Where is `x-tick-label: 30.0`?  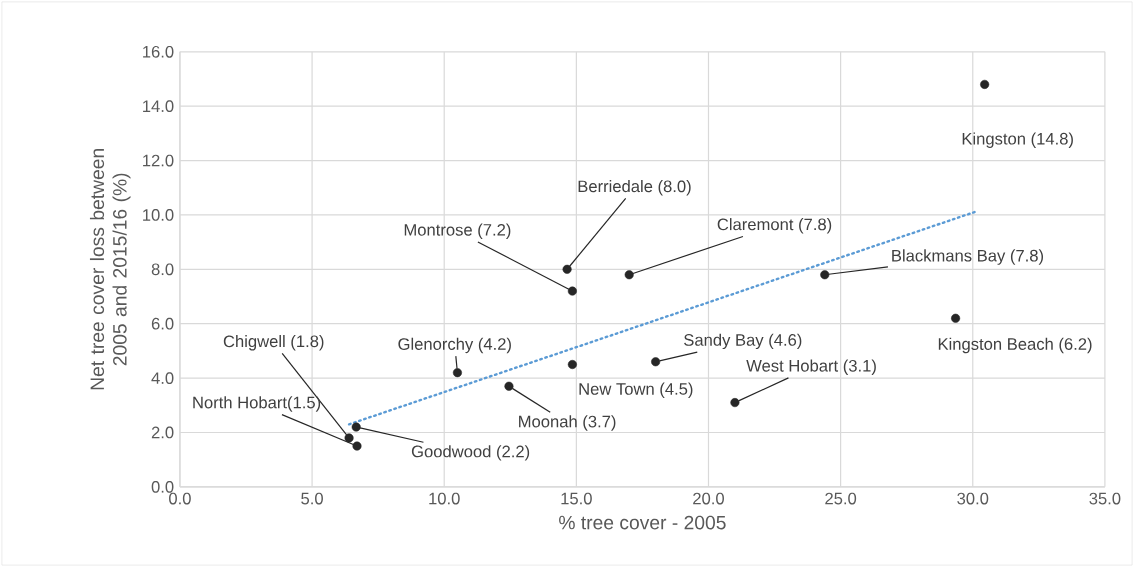
x-tick-label: 30.0 is located at coordinates (973, 498).